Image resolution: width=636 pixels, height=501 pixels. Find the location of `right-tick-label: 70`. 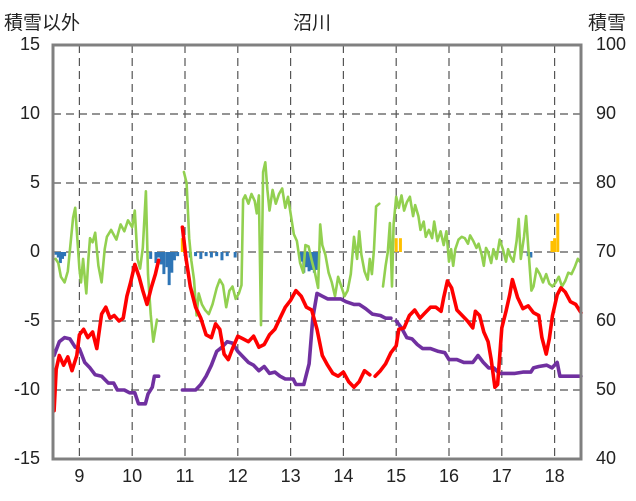

right-tick-label: 70 is located at coordinates (606, 251).